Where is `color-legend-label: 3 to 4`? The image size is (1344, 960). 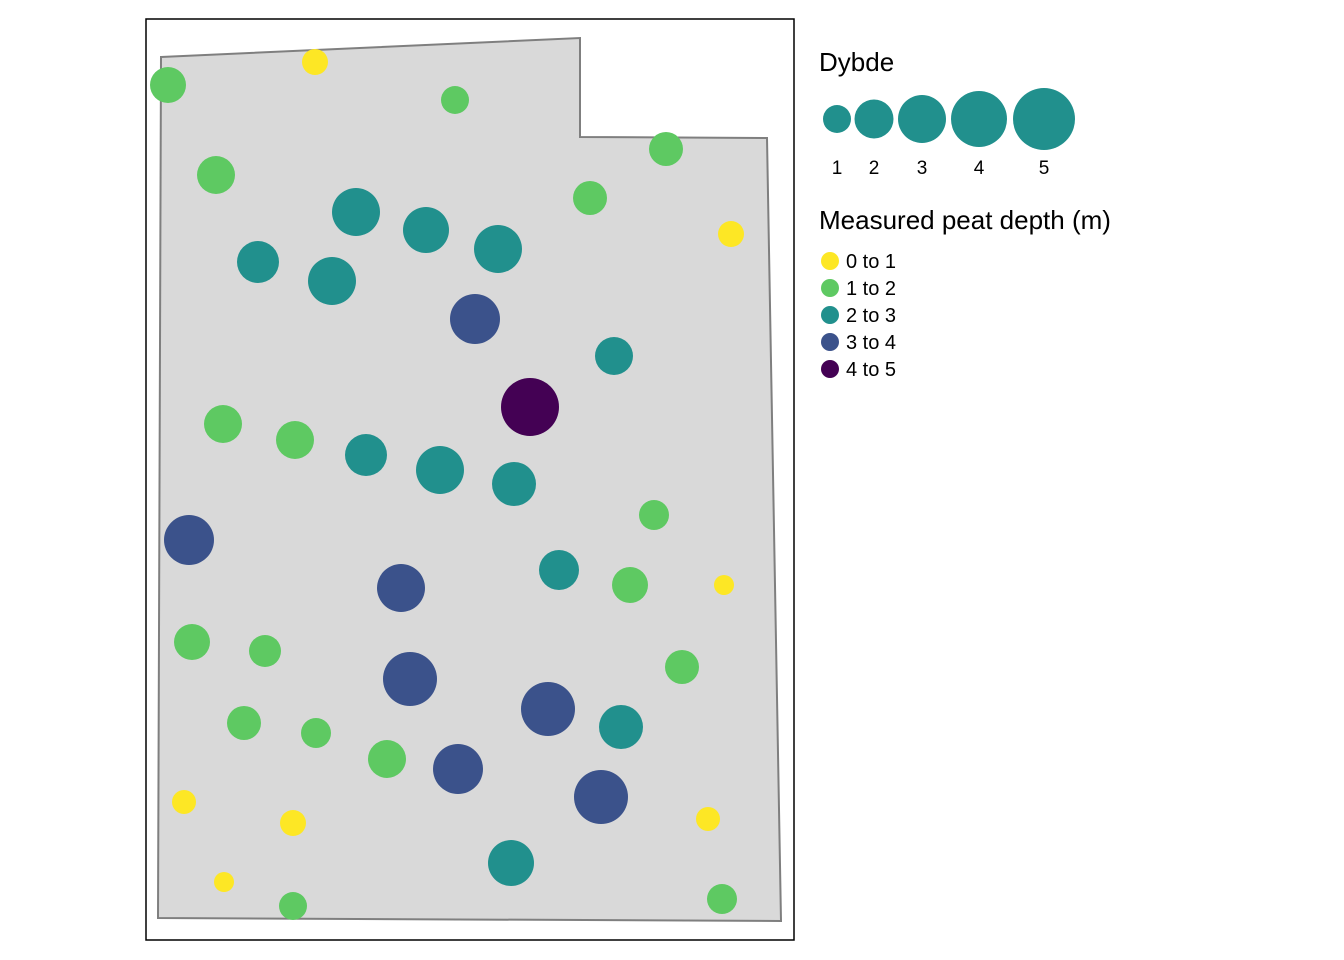 color-legend-label: 3 to 4 is located at coordinates (871, 343).